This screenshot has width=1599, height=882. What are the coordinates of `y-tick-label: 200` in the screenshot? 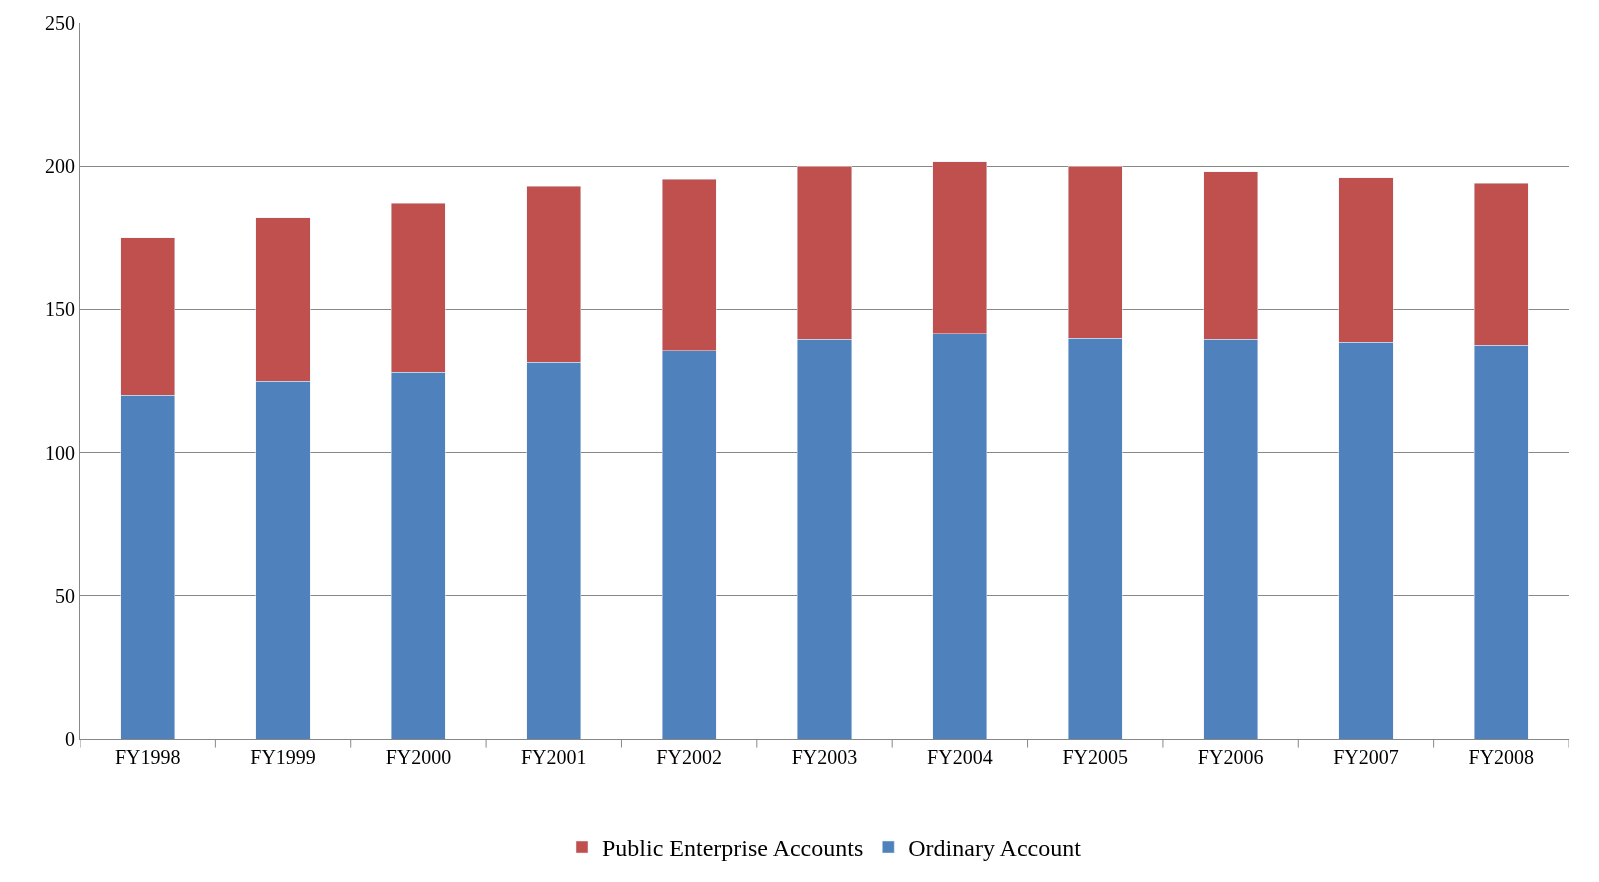 It's located at (60, 166).